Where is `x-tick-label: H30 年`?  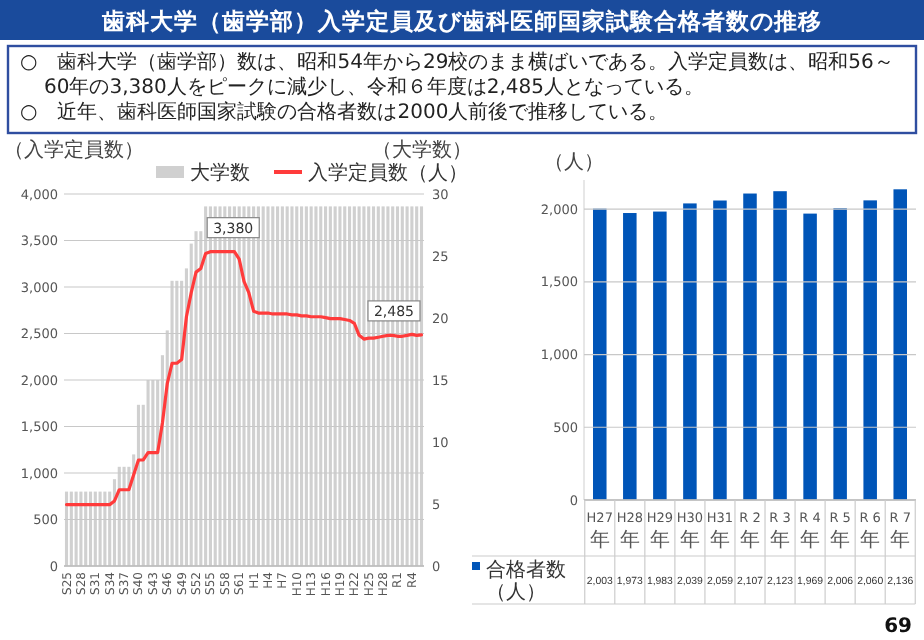 x-tick-label: H30 年 is located at coordinates (690, 531).